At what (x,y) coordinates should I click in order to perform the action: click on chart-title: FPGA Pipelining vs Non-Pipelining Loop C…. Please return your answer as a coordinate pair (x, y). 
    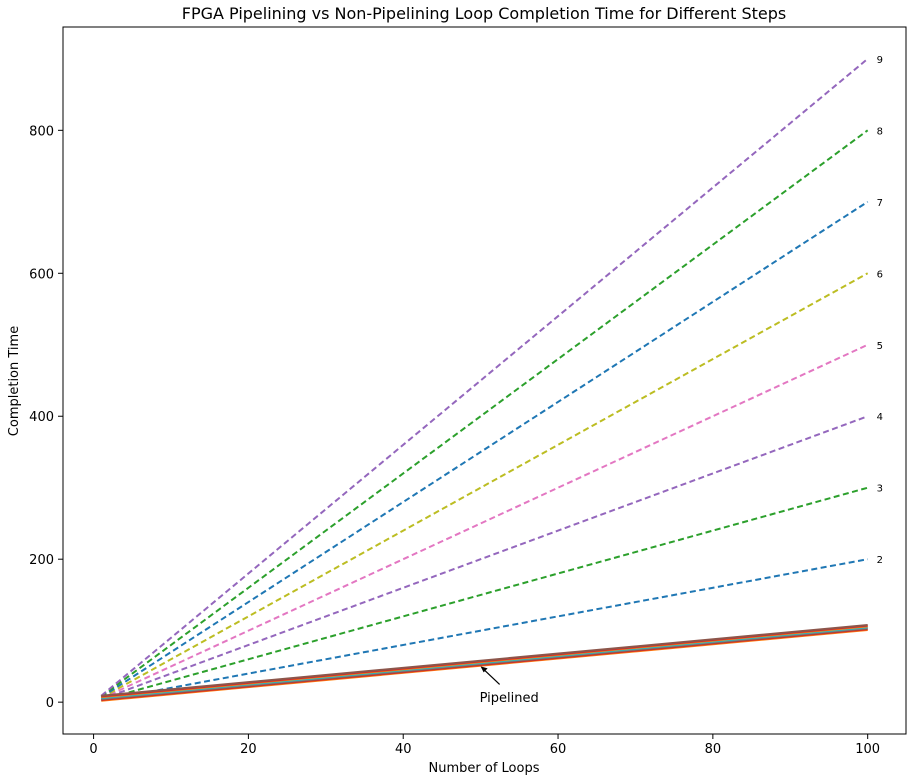
    Looking at the image, I should click on (484, 13).